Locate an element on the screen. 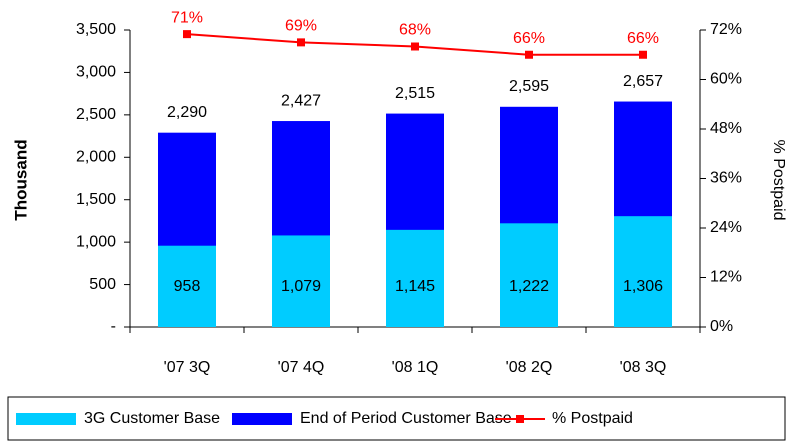 Image resolution: width=794 pixels, height=448 pixels. y-tick-label: 500 is located at coordinates (102, 284).